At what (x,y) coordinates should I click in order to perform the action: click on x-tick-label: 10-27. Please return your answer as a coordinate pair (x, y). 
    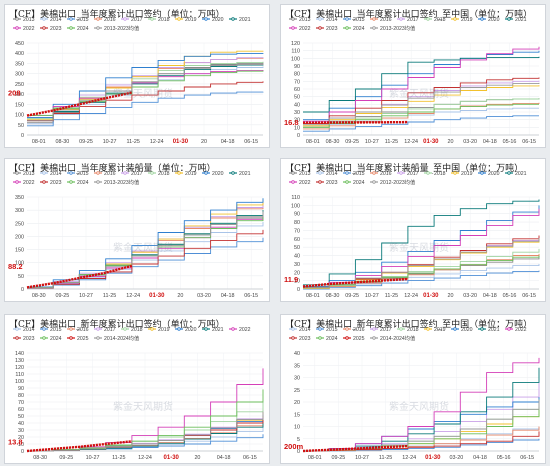
    Looking at the image, I should click on (372, 296).